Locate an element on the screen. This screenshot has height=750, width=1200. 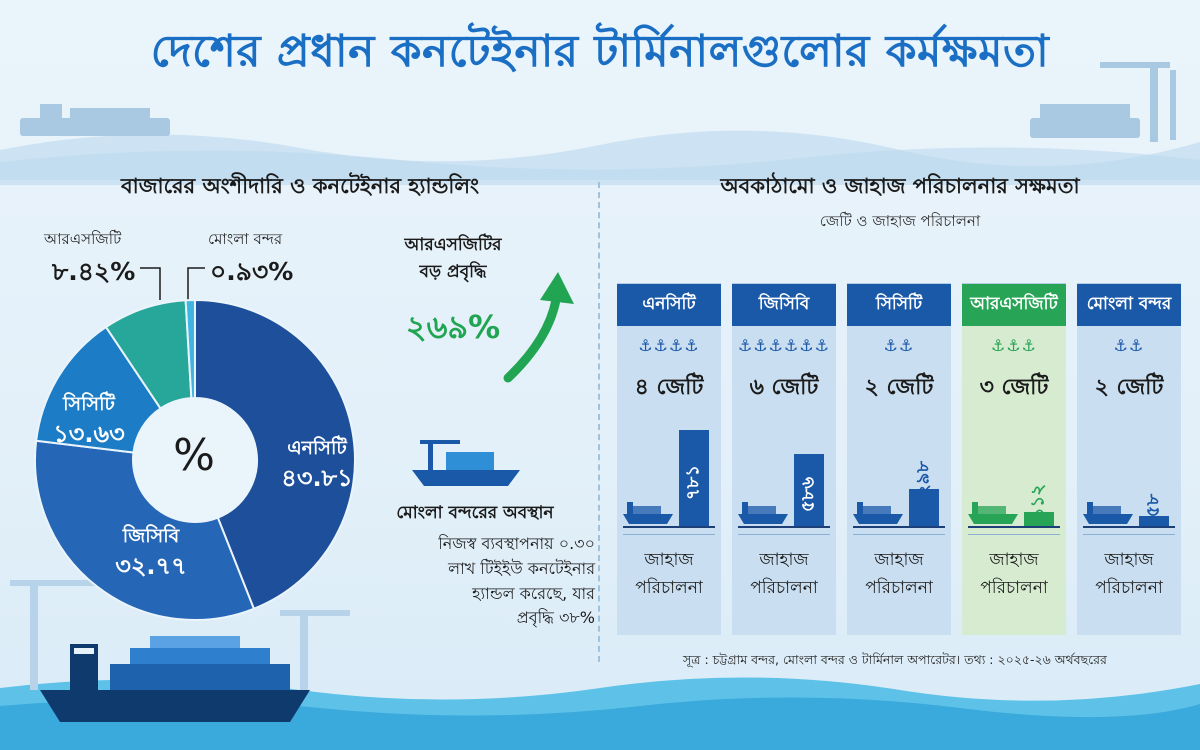
slice-label-cct: সিসিটি ১৩.৬৩ is located at coordinates (89, 421).